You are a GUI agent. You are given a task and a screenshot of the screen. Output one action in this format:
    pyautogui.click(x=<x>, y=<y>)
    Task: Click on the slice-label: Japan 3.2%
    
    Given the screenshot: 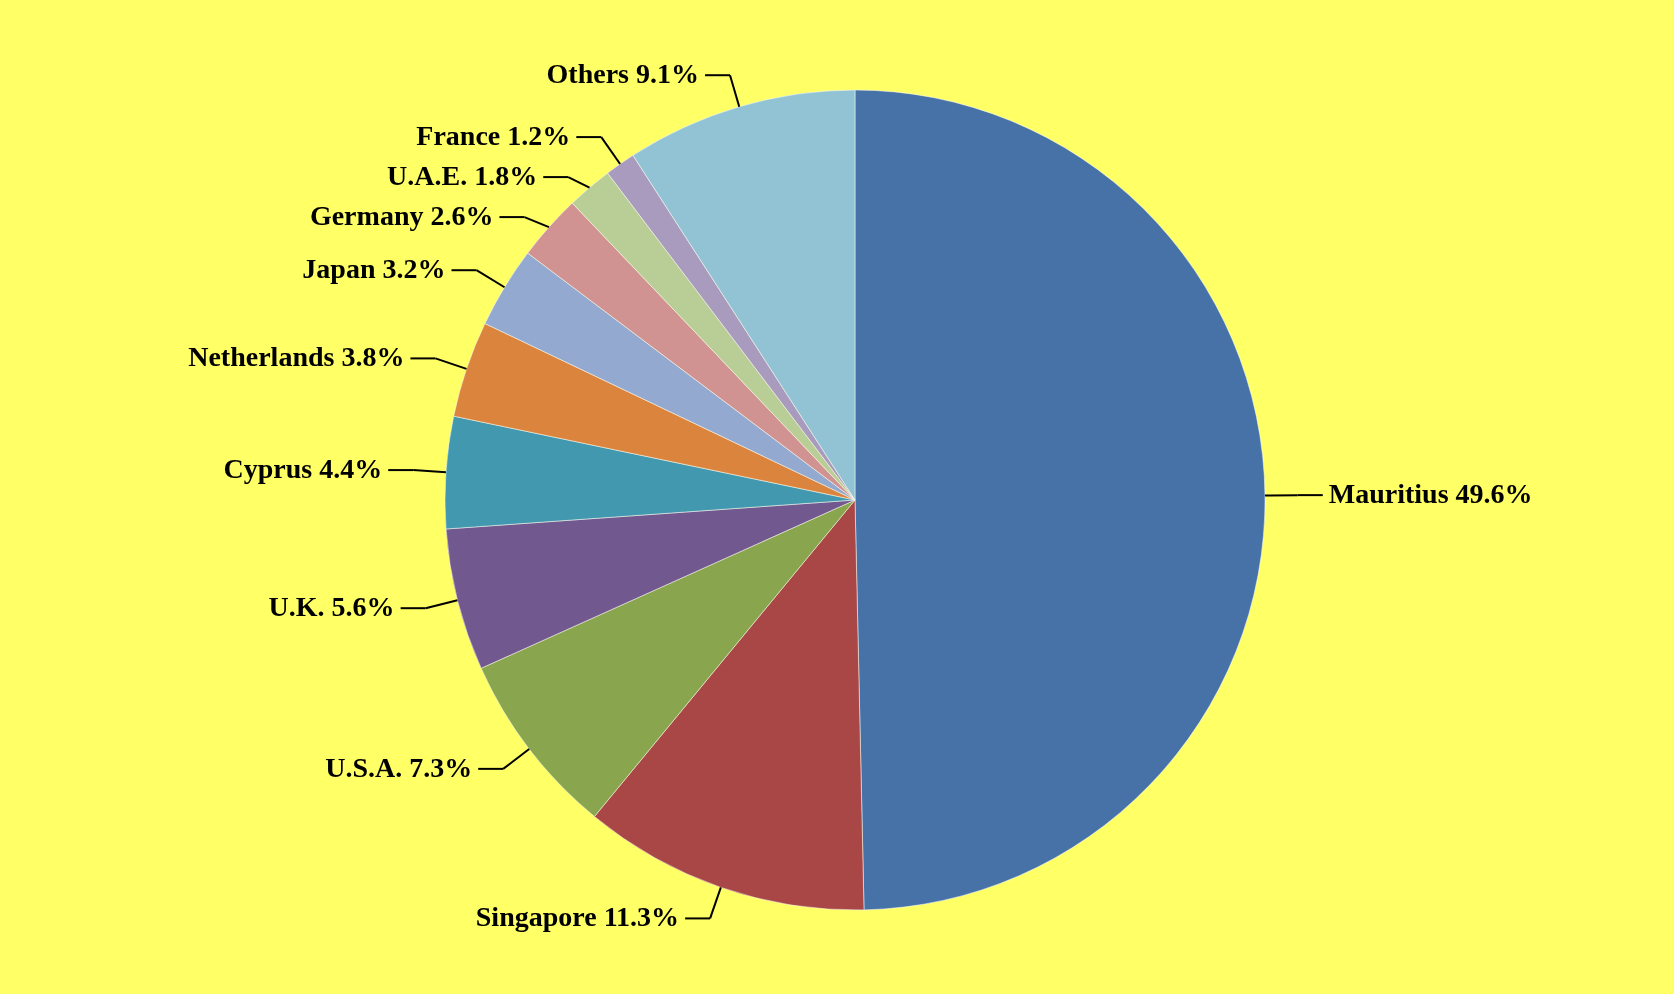 What is the action you would take?
    pyautogui.click(x=374, y=269)
    